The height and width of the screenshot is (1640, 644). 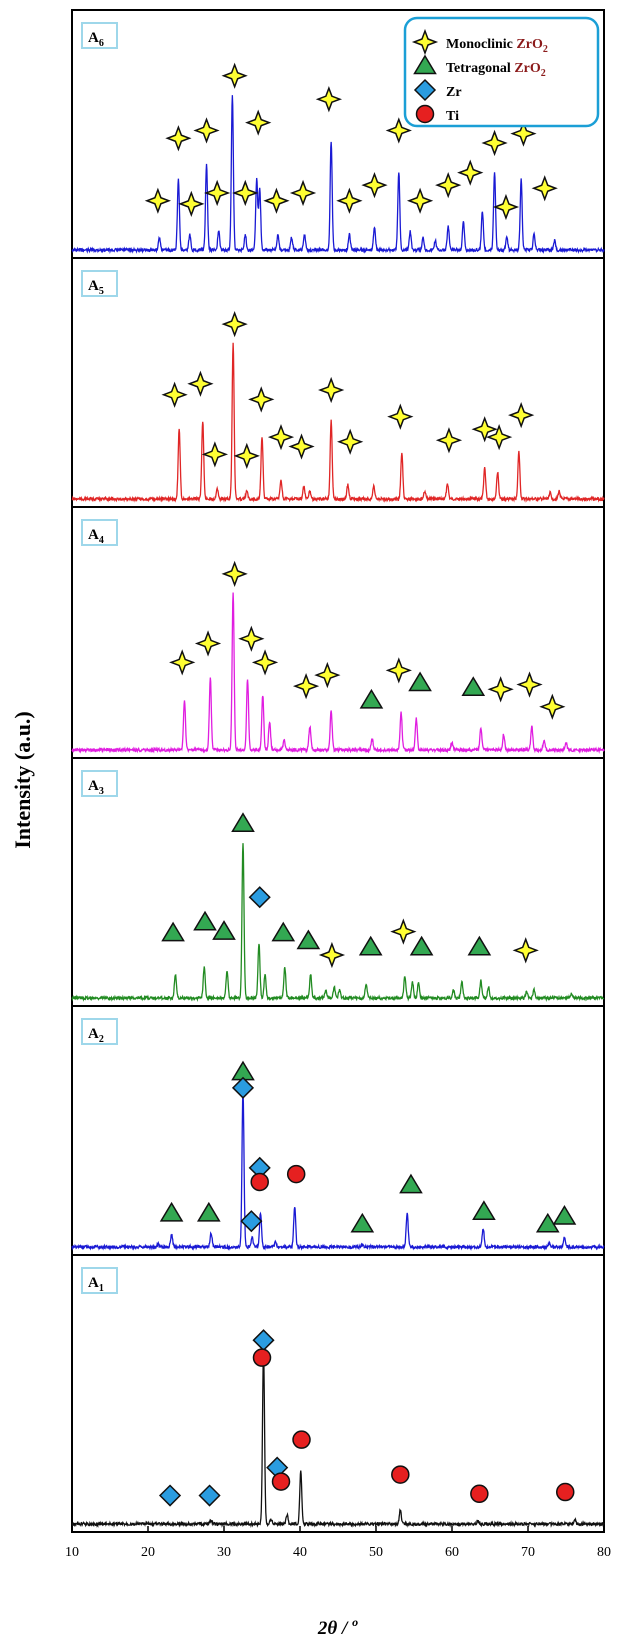 What do you see at coordinates (300, 1552) in the screenshot?
I see `x-tick-label: 40` at bounding box center [300, 1552].